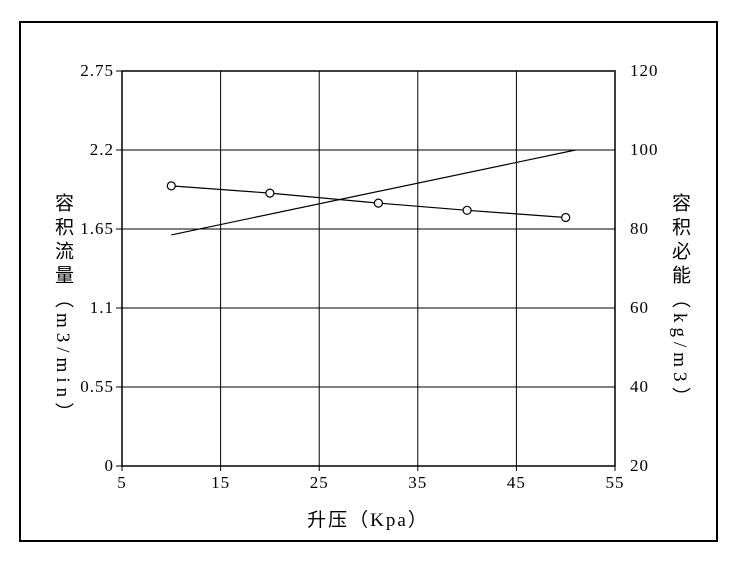 Image resolution: width=737 pixels, height=563 pixels. Describe the element at coordinates (97, 70) in the screenshot. I see `left-axis-tick-label: 2.75` at that location.